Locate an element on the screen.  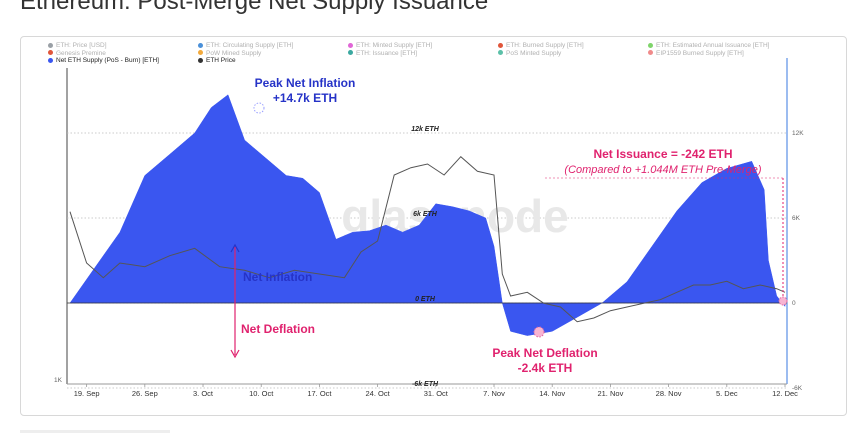
legend-item: Net ETH Supply (PoS - Burn) [ETH] is located at coordinates (103, 60).